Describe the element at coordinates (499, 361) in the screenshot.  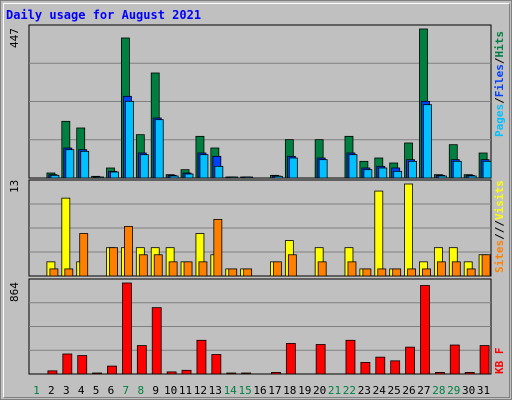
I see `legend-kbytes: KB F` at that location.